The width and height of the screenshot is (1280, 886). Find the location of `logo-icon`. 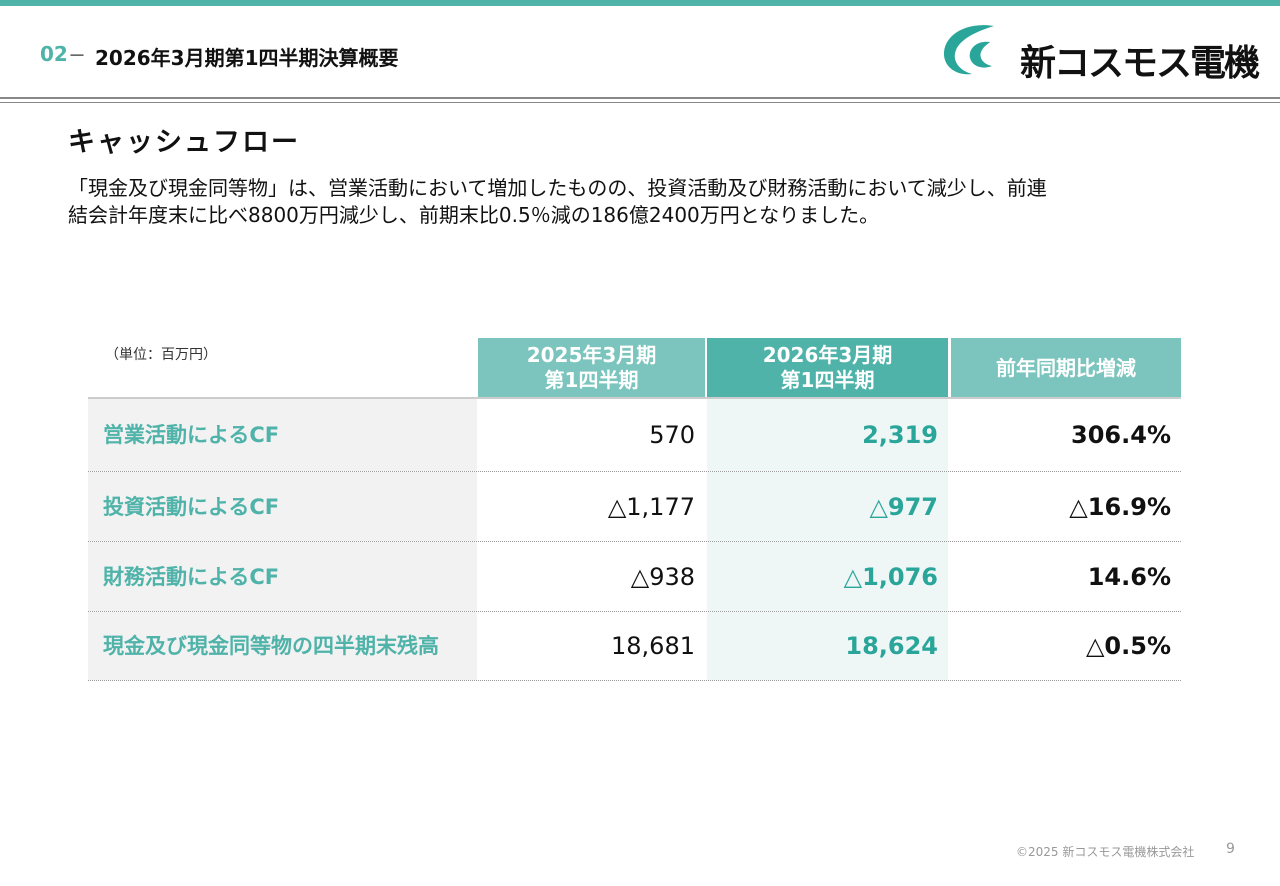

logo-icon is located at coordinates (968, 50).